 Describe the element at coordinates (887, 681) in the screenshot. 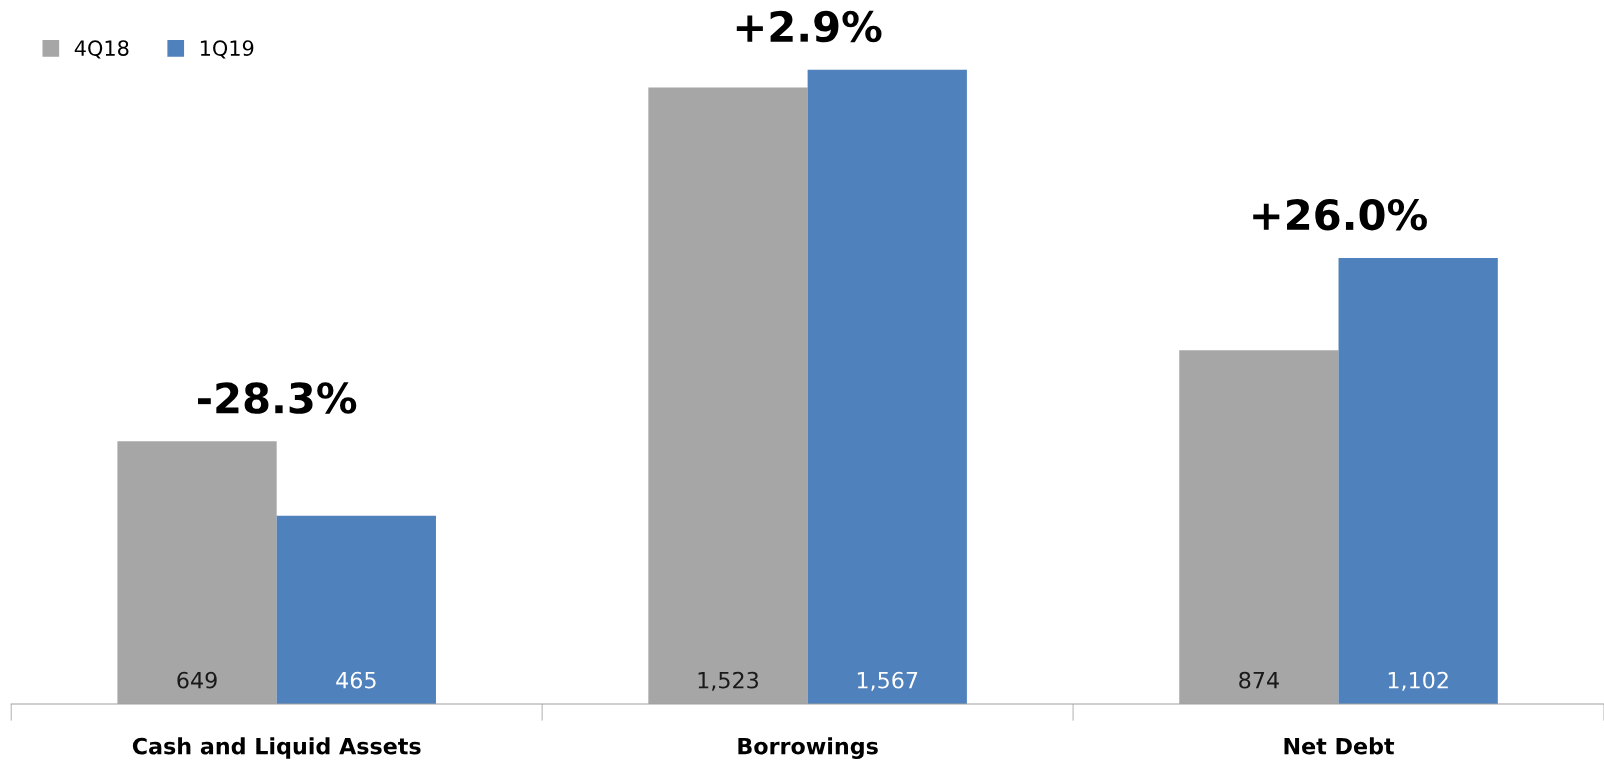

I see `data-label: 1,567` at that location.